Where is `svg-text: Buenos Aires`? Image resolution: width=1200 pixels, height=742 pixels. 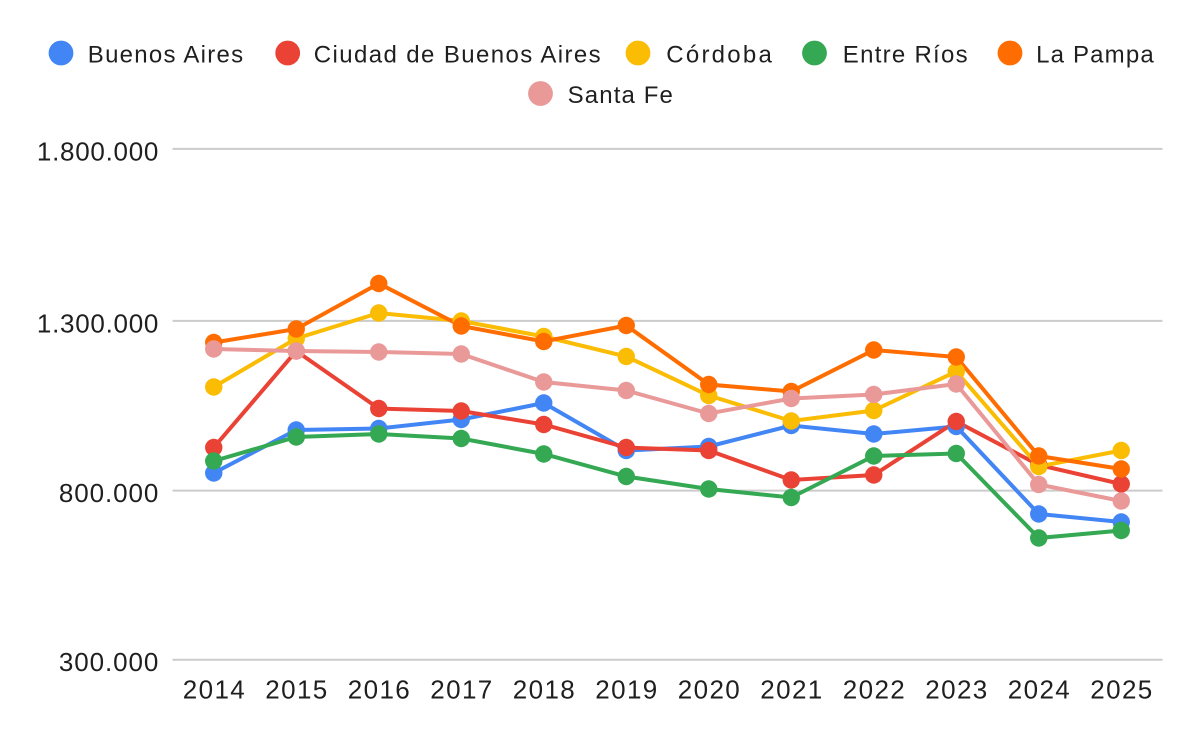 svg-text: Buenos Aires is located at coordinates (165, 55).